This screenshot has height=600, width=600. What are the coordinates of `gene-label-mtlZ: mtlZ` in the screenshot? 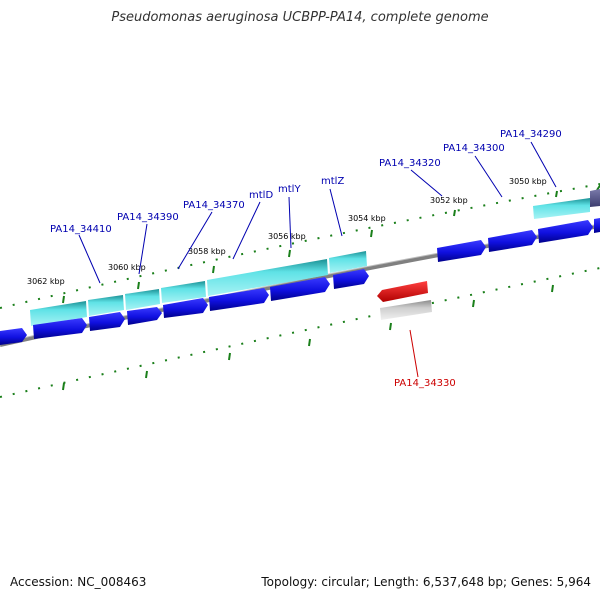 It's located at (332, 181).